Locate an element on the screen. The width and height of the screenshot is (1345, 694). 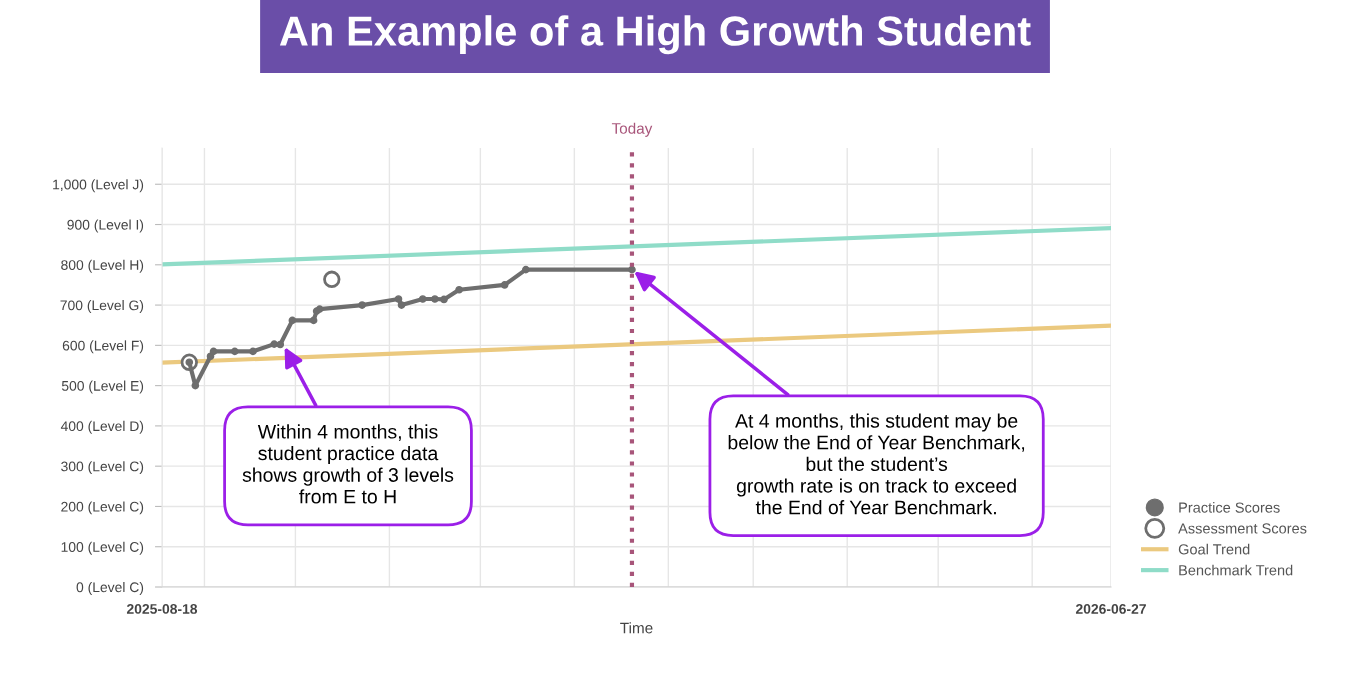
y-tick-label: 900 (Level I) is located at coordinates (105, 226).